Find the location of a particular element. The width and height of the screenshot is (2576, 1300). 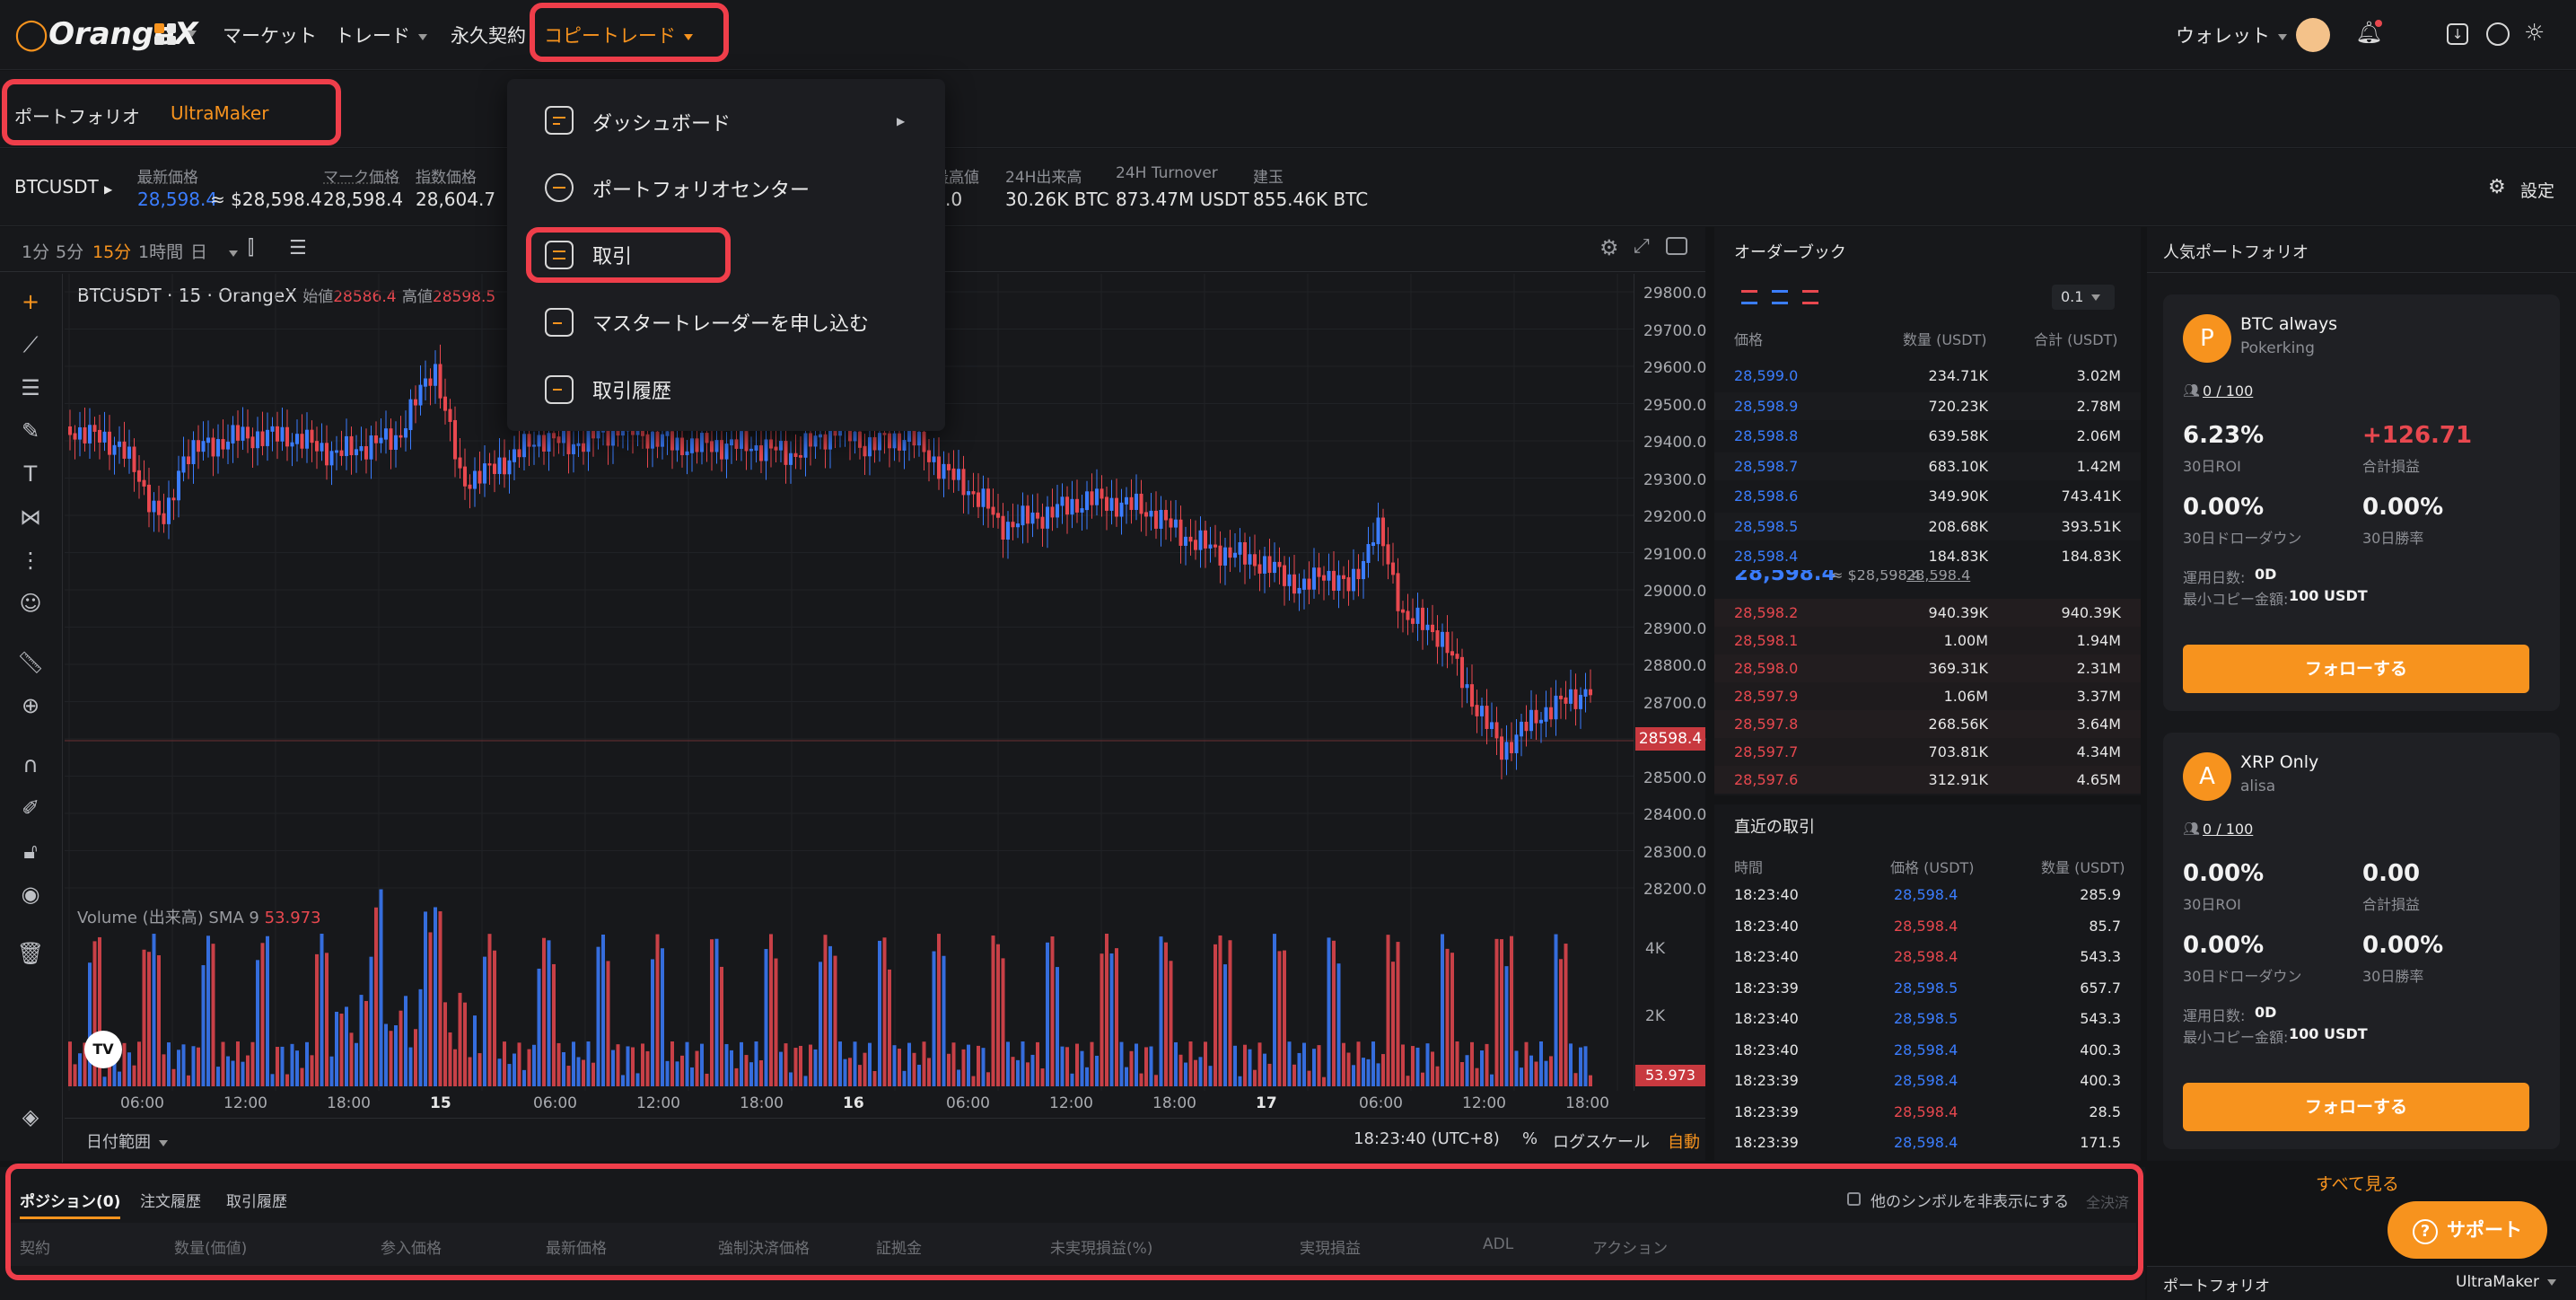

tf-1m: 1分 is located at coordinates (36, 252).